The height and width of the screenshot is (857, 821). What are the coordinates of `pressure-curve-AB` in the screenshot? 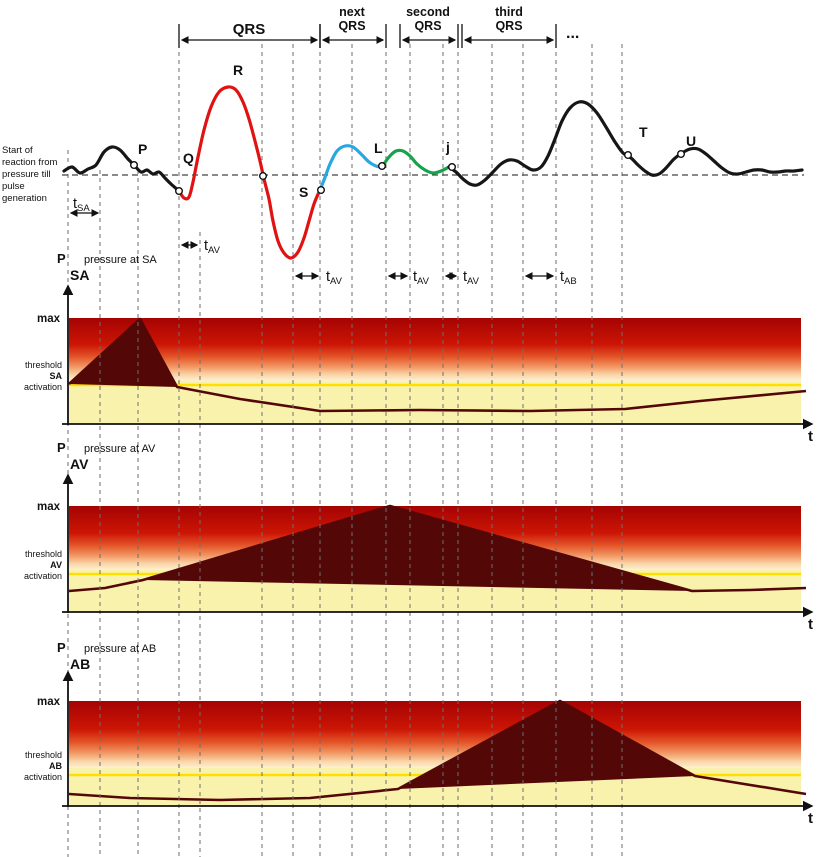 It's located at (437, 750).